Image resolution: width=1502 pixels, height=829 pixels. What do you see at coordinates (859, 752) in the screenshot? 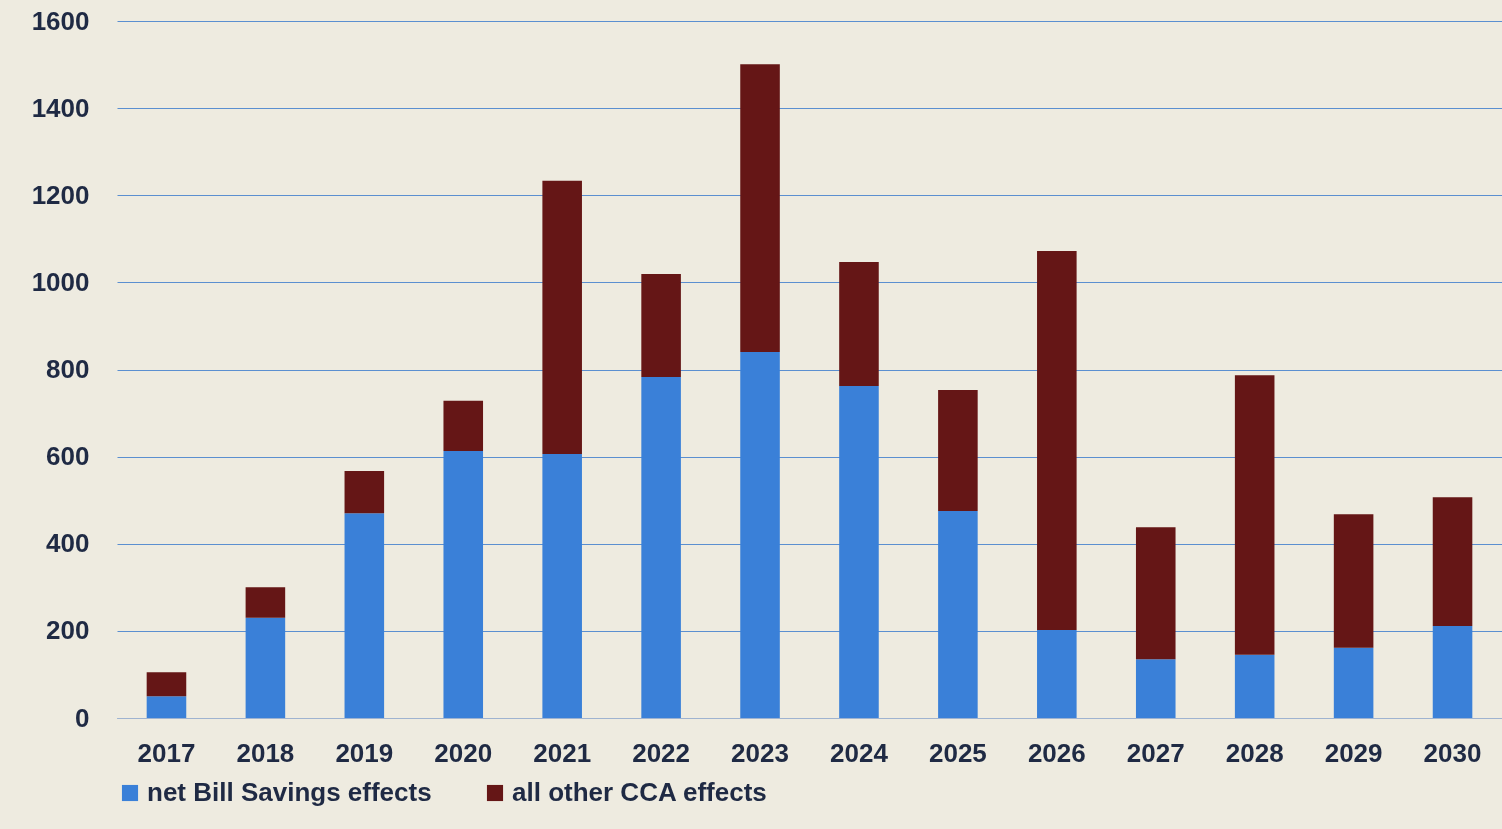
I see `x-tick-label: 2024` at bounding box center [859, 752].